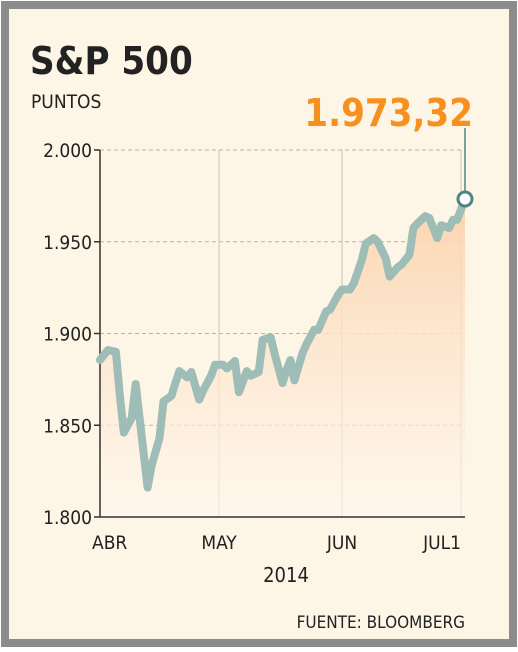 The image size is (518, 652). Describe the element at coordinates (286, 575) in the screenshot. I see `x-axis-label: 2014` at that location.